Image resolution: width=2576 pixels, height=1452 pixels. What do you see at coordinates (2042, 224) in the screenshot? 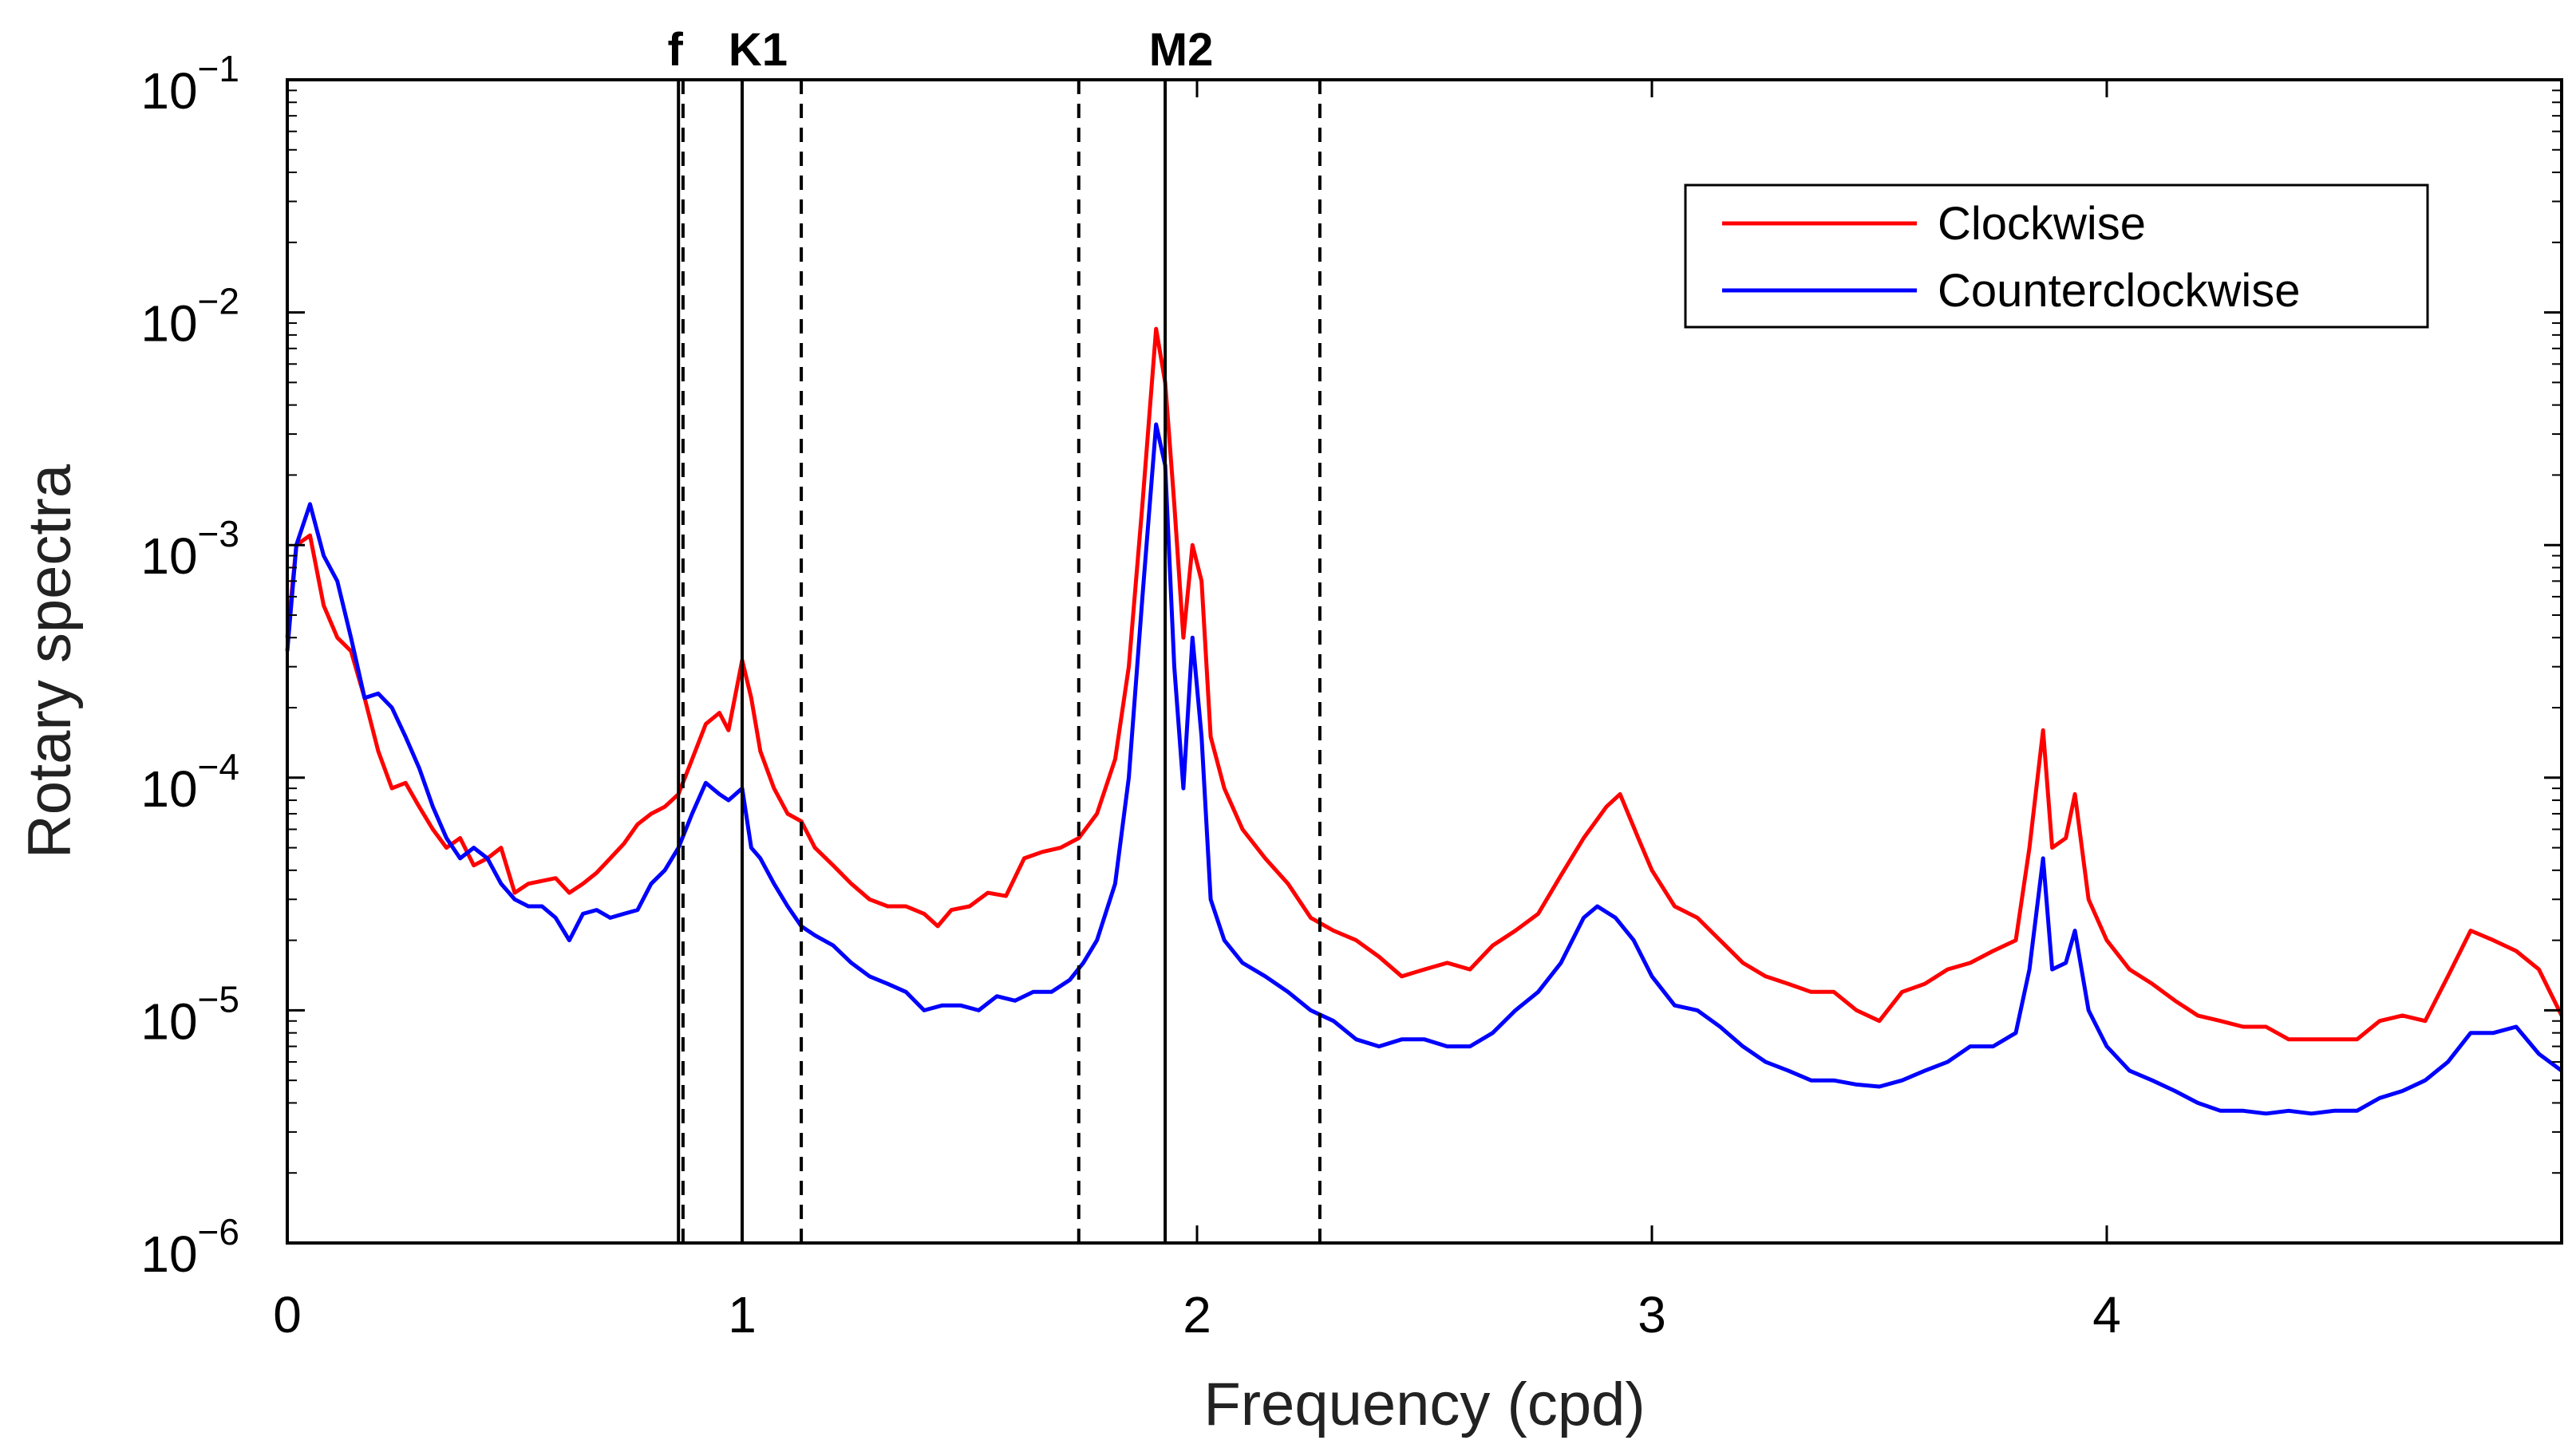
I see `legend-label-clockwise: Clockwise` at bounding box center [2042, 224].